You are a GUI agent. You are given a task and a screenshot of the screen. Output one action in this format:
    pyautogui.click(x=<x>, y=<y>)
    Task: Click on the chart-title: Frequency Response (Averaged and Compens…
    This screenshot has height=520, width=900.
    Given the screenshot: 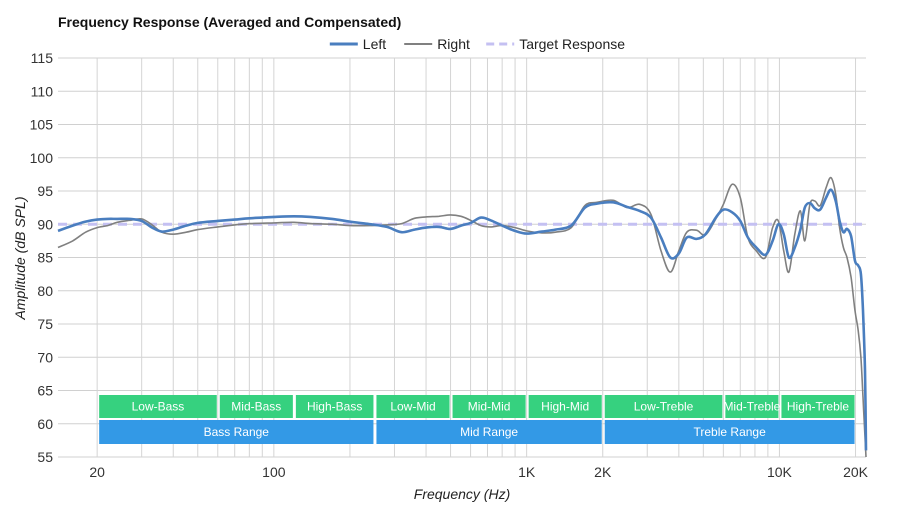 What is the action you would take?
    pyautogui.click(x=229, y=22)
    